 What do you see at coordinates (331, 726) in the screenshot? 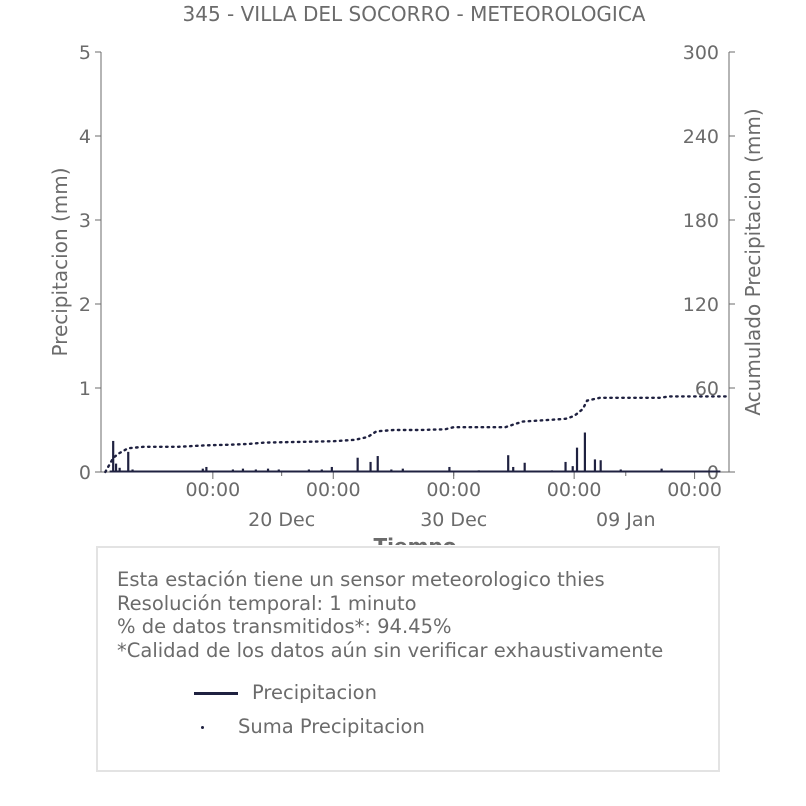
I see `legend-item-suma: Suma Precipitacion` at bounding box center [331, 726].